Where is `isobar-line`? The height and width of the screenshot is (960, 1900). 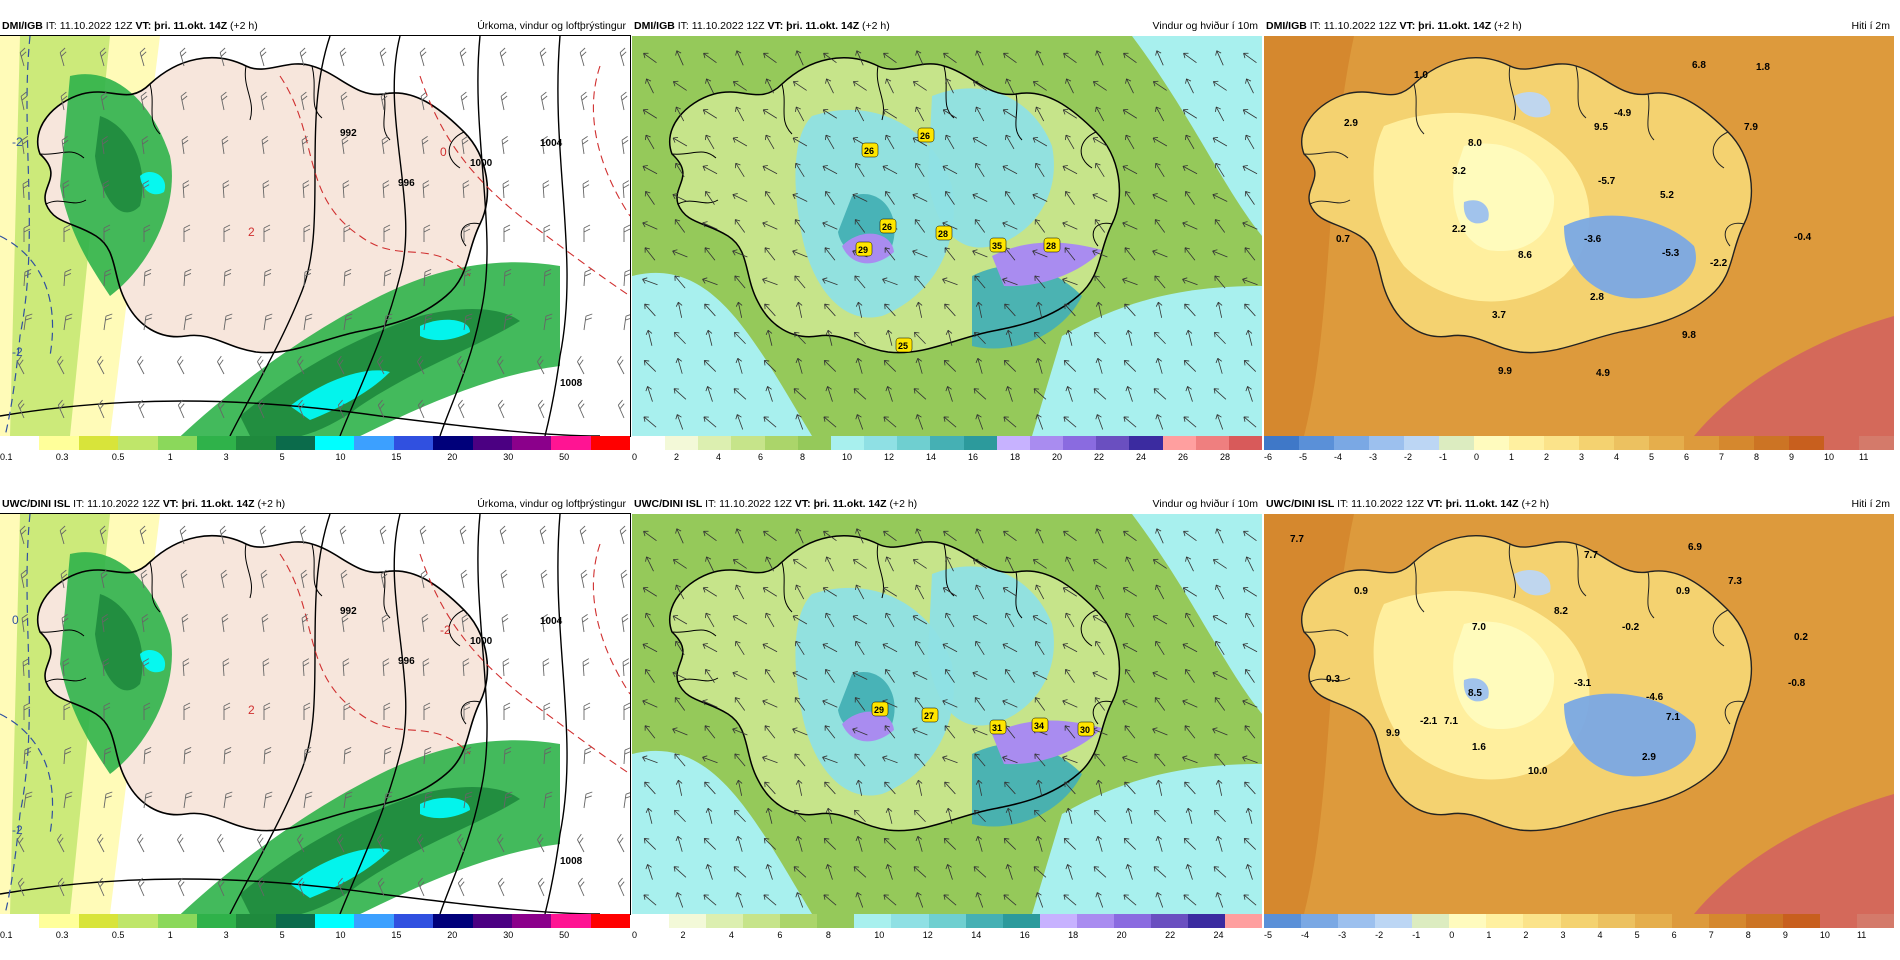 isobar-line is located at coordinates (556, 236).